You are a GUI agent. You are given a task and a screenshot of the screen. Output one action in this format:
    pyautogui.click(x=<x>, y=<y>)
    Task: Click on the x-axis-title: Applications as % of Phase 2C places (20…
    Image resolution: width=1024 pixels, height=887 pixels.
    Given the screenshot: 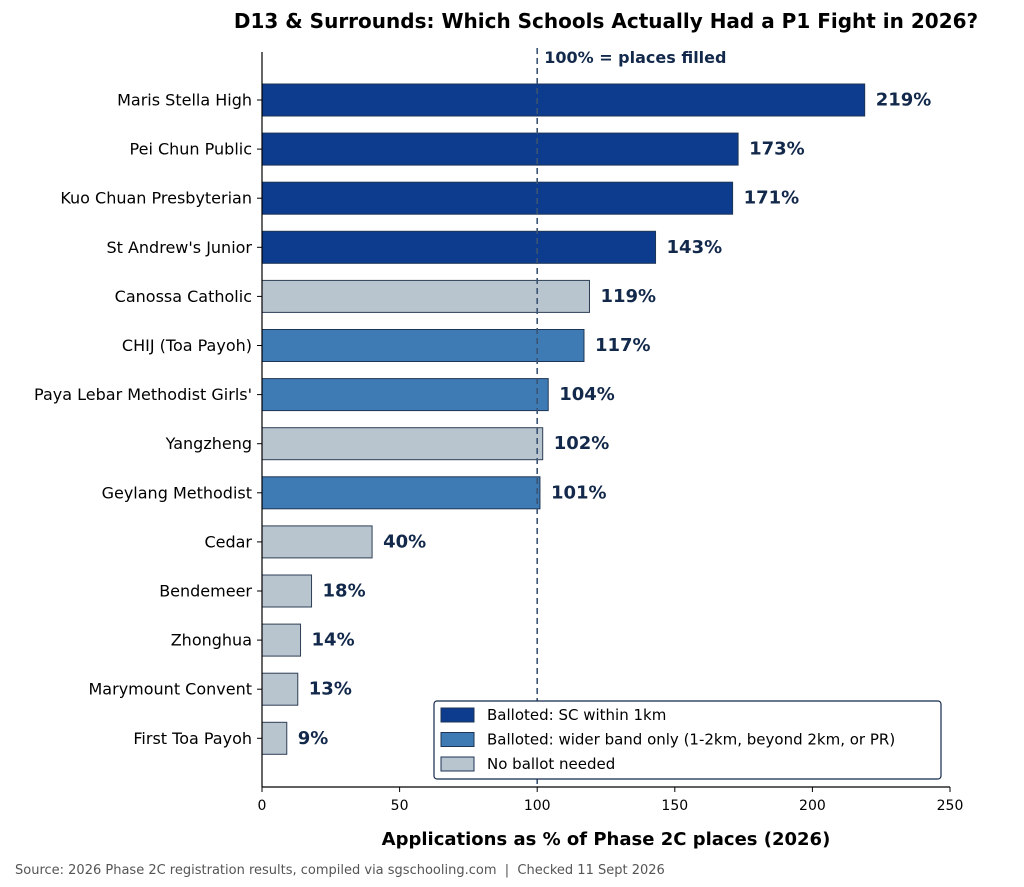 What is the action you would take?
    pyautogui.click(x=606, y=839)
    